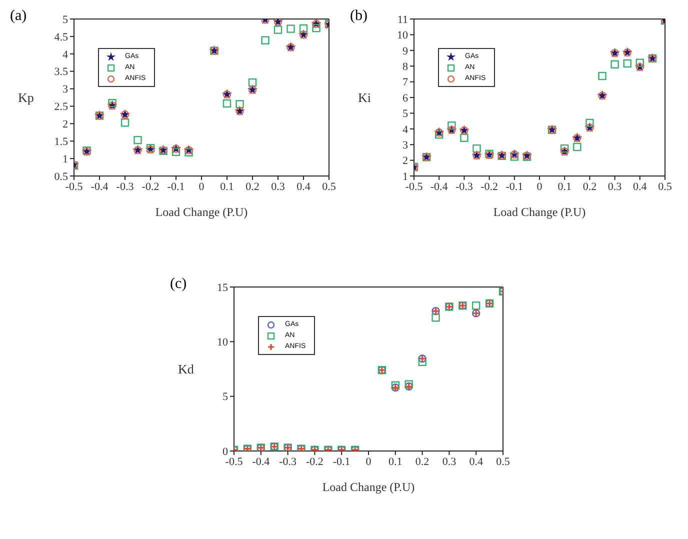 This screenshot has height=539, width=688. Describe the element at coordinates (186, 369) in the screenshot. I see `y-axis-title: Kd` at that location.